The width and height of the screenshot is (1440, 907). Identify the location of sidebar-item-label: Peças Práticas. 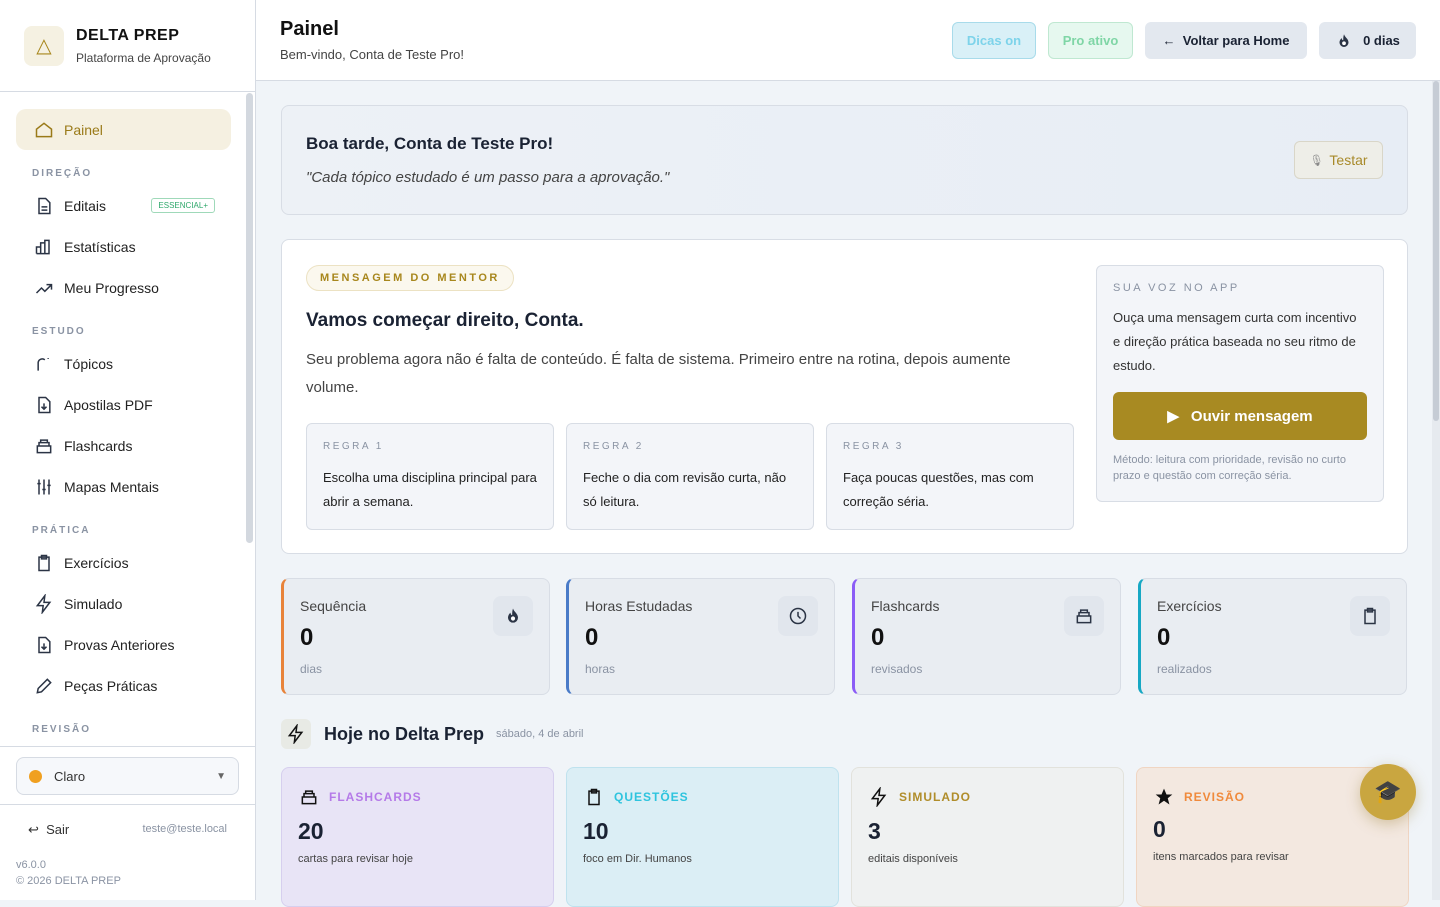
(111, 685).